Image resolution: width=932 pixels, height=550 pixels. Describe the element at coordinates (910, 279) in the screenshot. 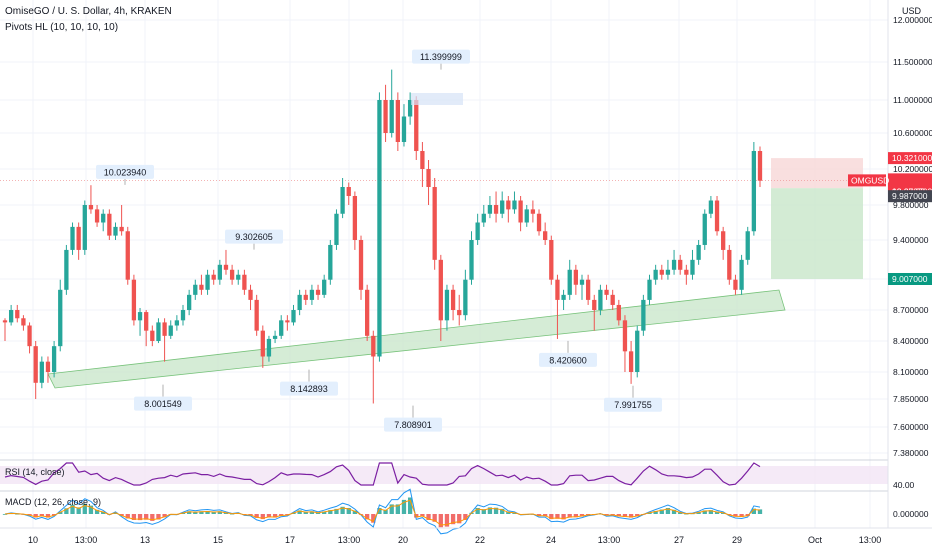

I see `take-profit-tag-bg` at that location.